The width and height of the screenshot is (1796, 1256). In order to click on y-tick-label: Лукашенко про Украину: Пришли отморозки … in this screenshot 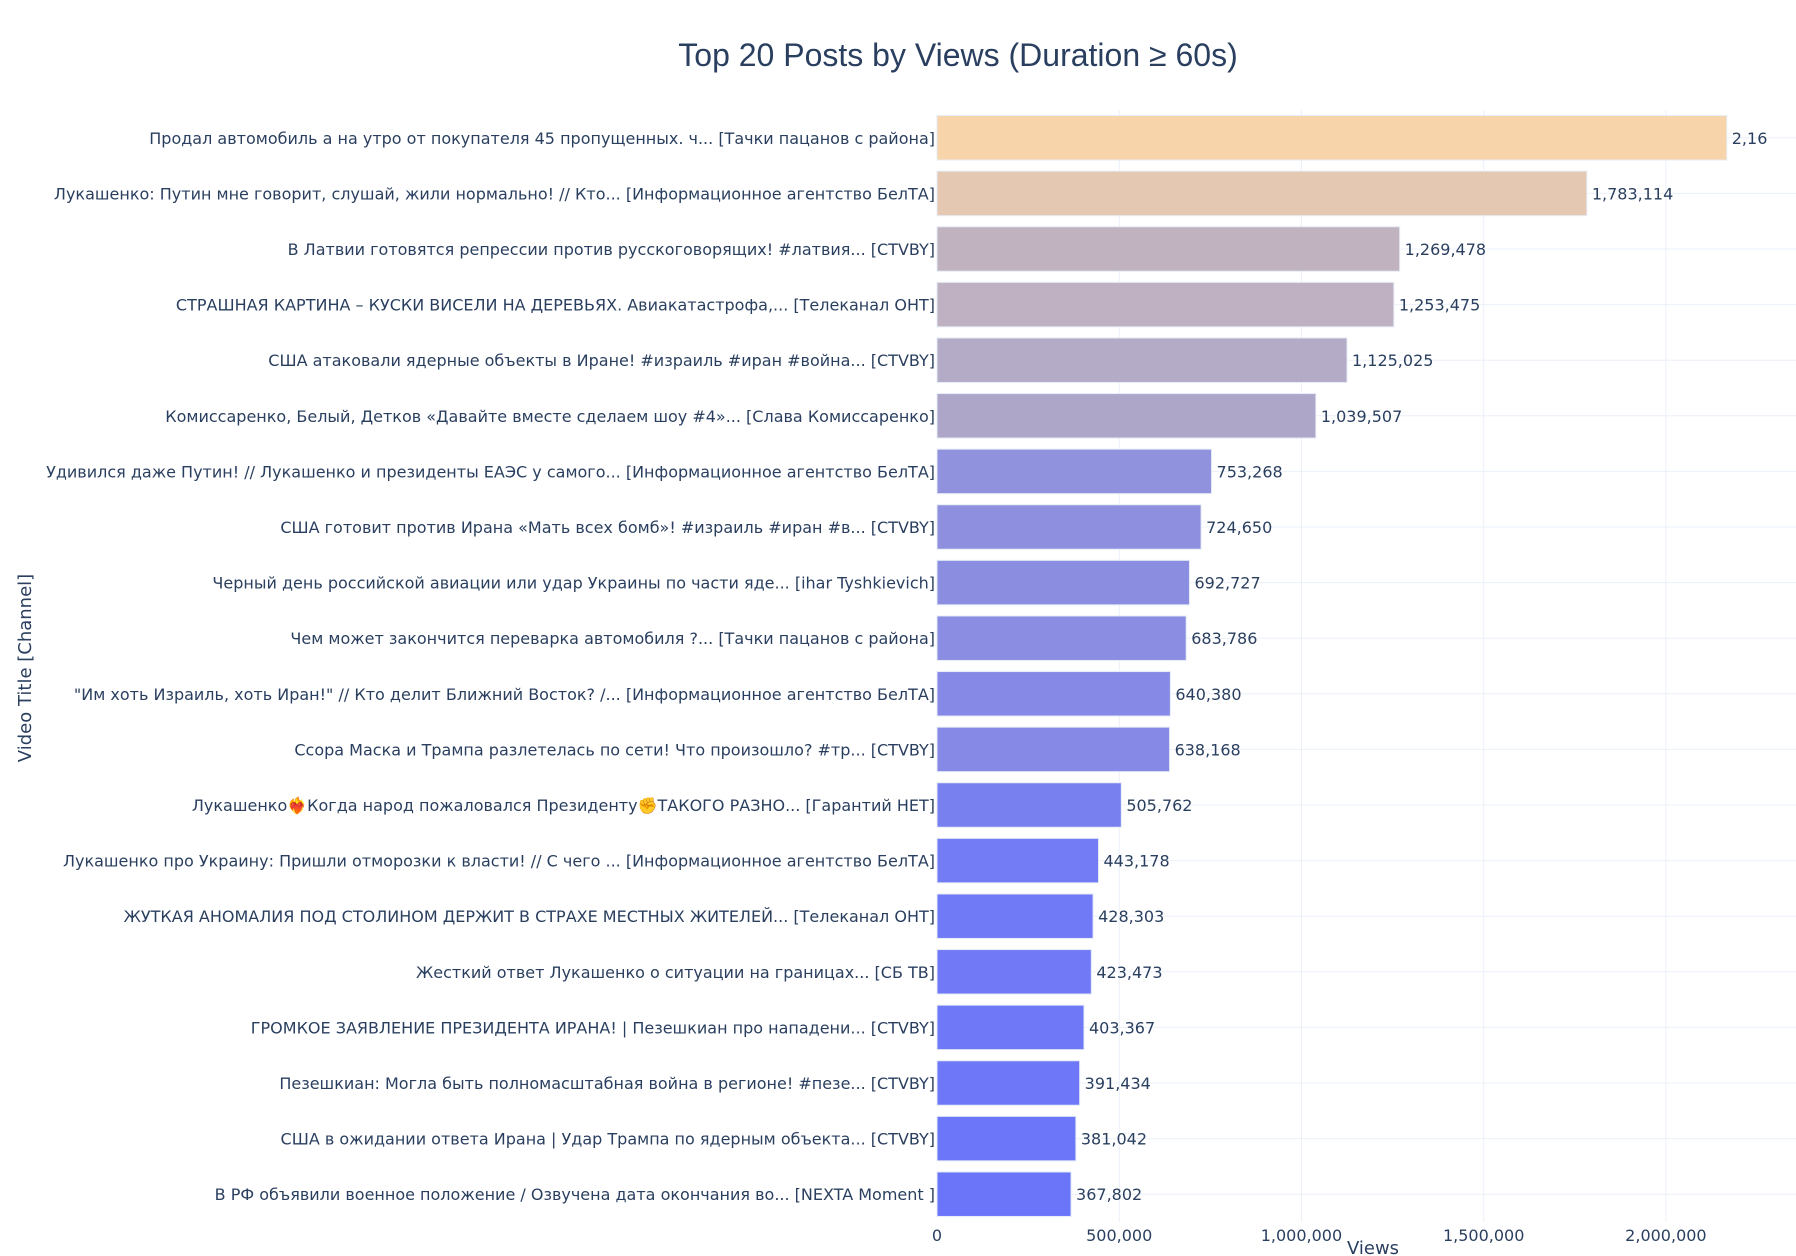, I will do `click(499, 861)`.